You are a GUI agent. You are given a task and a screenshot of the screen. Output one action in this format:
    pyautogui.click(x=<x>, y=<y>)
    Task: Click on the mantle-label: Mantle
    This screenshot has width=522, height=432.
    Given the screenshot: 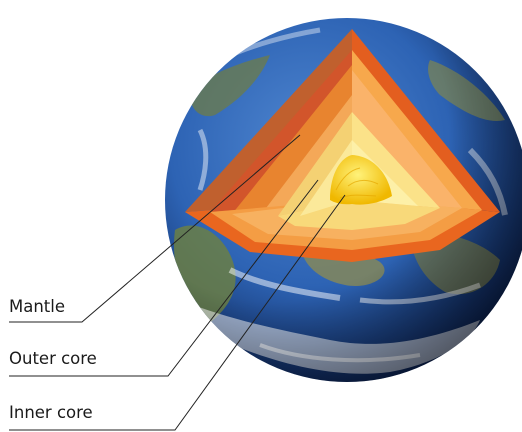 What is the action you would take?
    pyautogui.click(x=37, y=306)
    